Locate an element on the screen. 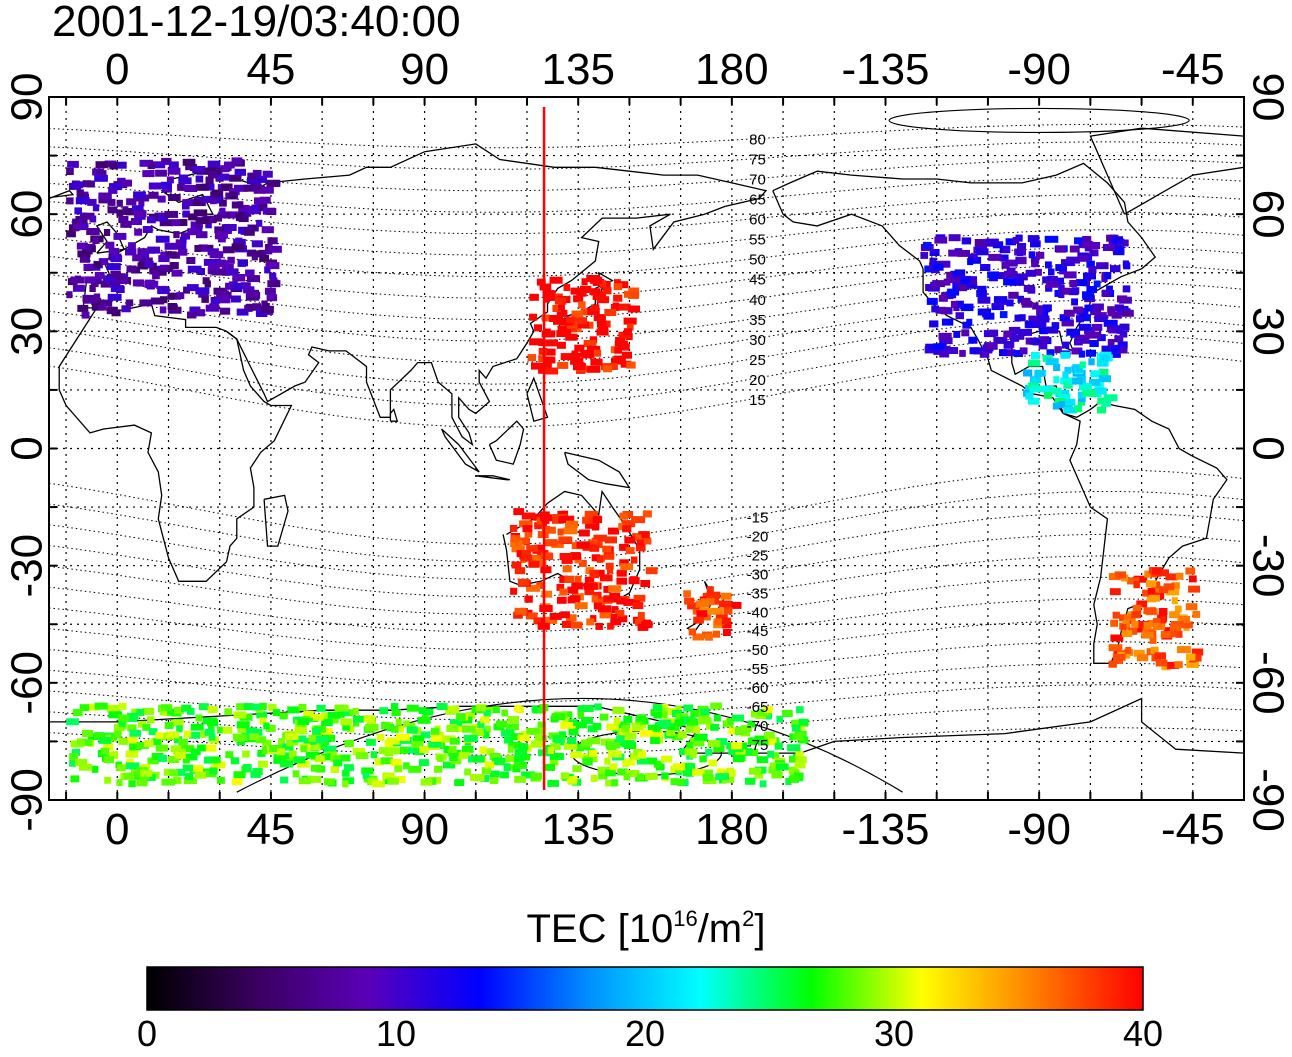 The image size is (1292, 1057). left-tick-label: 60 is located at coordinates (27, 214).